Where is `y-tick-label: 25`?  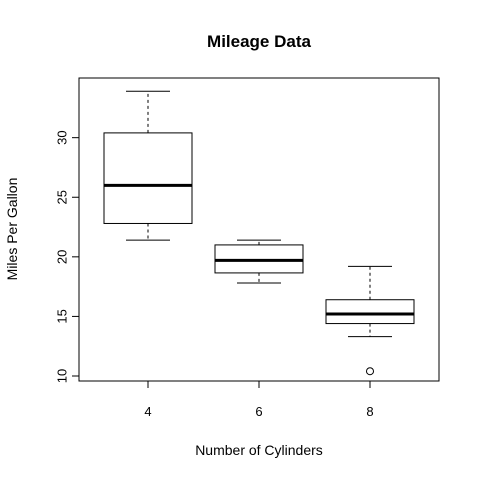
y-tick-label: 25 is located at coordinates (61, 197).